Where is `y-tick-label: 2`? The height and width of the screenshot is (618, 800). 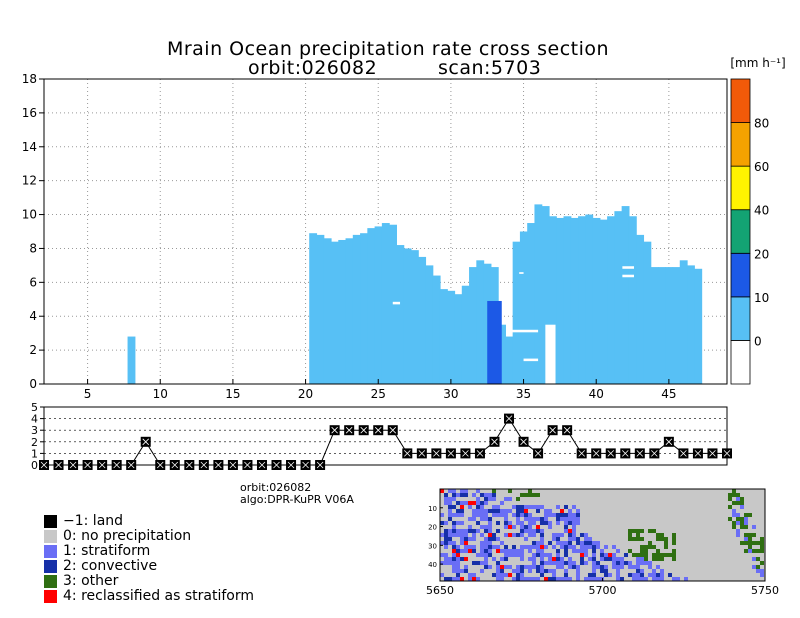
y-tick-label: 2 is located at coordinates (33, 350).